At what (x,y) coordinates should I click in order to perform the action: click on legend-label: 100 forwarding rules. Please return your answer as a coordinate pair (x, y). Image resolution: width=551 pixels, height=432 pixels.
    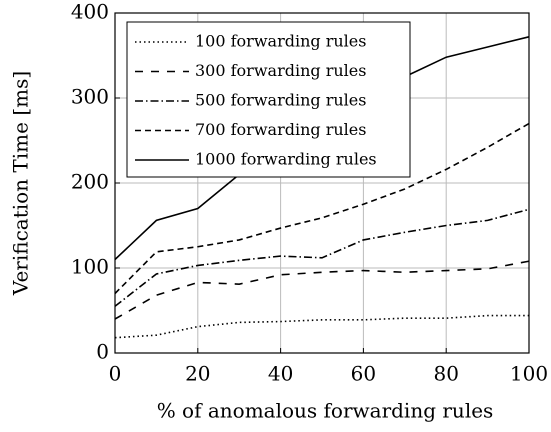
    Looking at the image, I should click on (280, 41).